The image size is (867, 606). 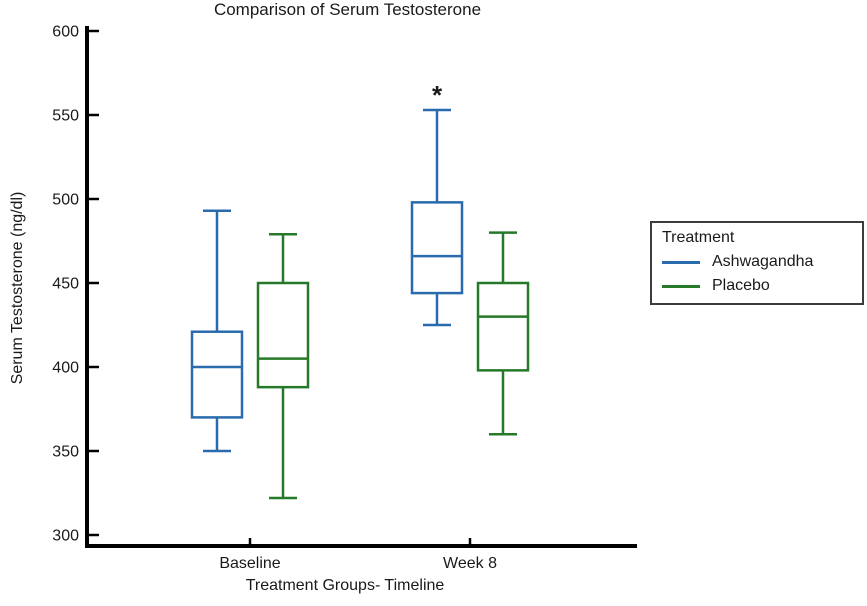 What do you see at coordinates (65, 452) in the screenshot?
I see `y-tick-label: 350` at bounding box center [65, 452].